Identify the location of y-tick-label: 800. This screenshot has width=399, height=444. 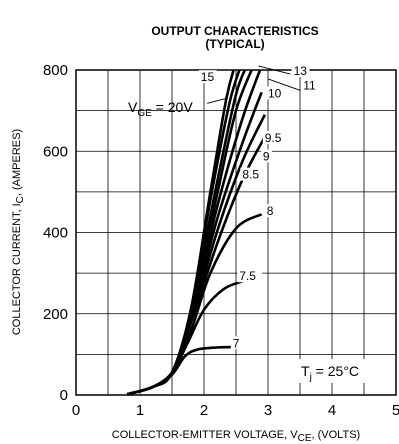
(55, 70).